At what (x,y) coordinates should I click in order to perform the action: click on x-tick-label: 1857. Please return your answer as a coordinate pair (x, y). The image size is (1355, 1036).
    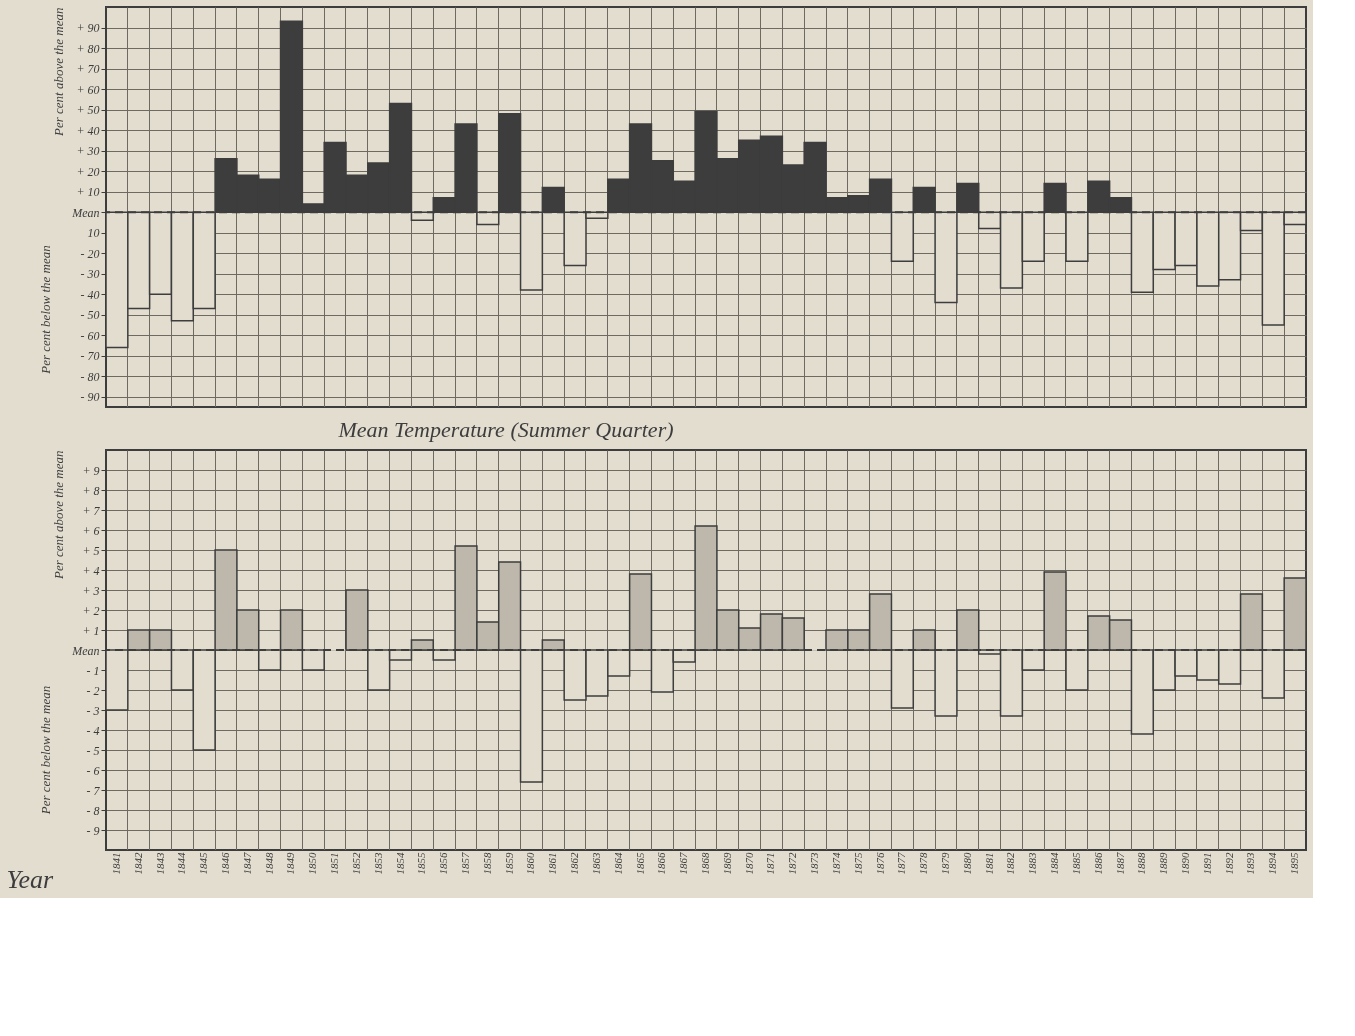
    Looking at the image, I should click on (465, 863).